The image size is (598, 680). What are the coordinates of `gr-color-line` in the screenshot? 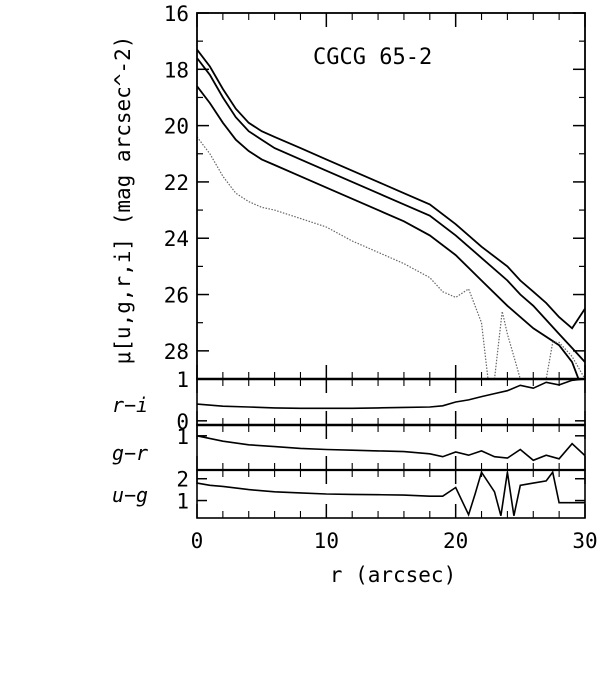 It's located at (391, 448).